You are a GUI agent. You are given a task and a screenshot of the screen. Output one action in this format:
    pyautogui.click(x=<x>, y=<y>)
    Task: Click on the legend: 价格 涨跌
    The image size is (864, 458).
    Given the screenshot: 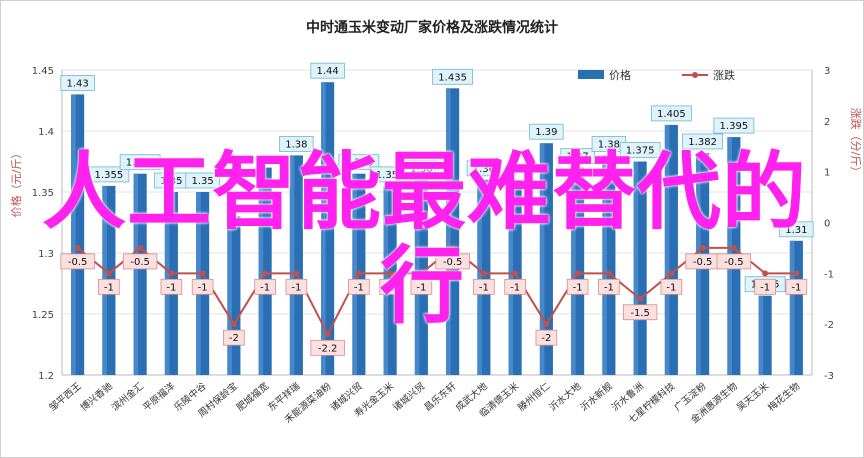 What is the action you would take?
    pyautogui.click(x=656, y=75)
    